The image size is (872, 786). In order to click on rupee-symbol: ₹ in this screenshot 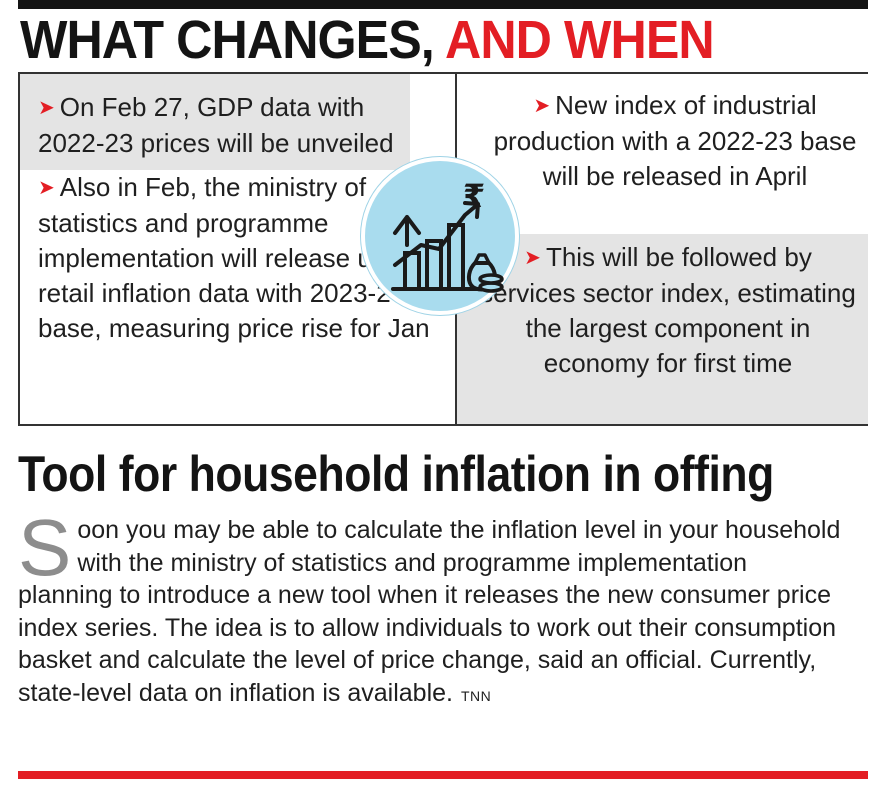, I will do `click(474, 196)`.